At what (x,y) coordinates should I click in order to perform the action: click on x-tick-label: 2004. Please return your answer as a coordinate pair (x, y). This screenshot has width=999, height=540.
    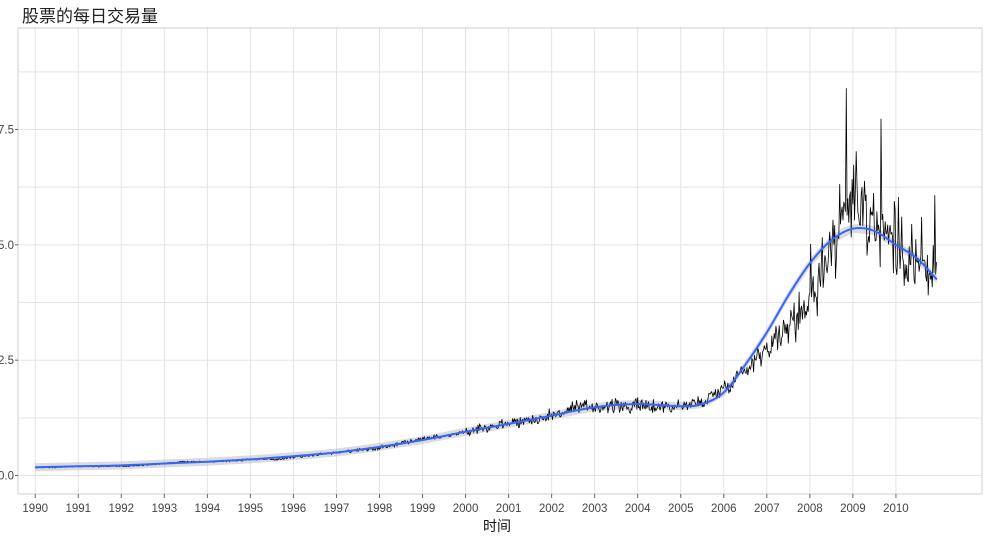
    Looking at the image, I should click on (638, 509).